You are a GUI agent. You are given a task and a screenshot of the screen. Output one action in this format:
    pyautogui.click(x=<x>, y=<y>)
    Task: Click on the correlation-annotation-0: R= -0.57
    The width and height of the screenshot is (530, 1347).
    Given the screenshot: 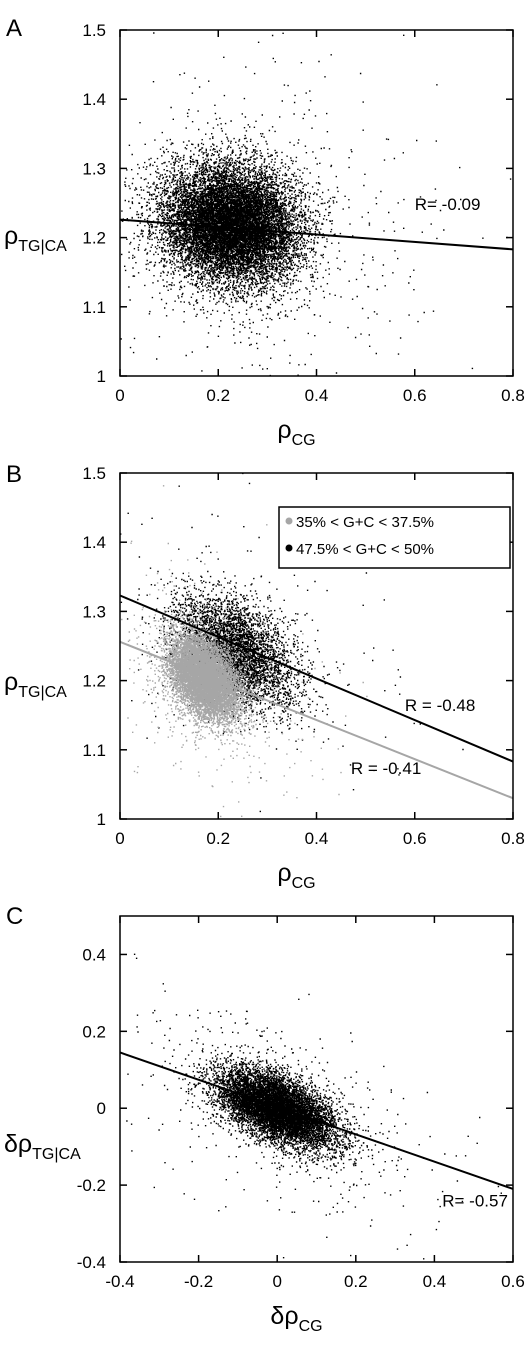 What is the action you would take?
    pyautogui.click(x=475, y=1200)
    